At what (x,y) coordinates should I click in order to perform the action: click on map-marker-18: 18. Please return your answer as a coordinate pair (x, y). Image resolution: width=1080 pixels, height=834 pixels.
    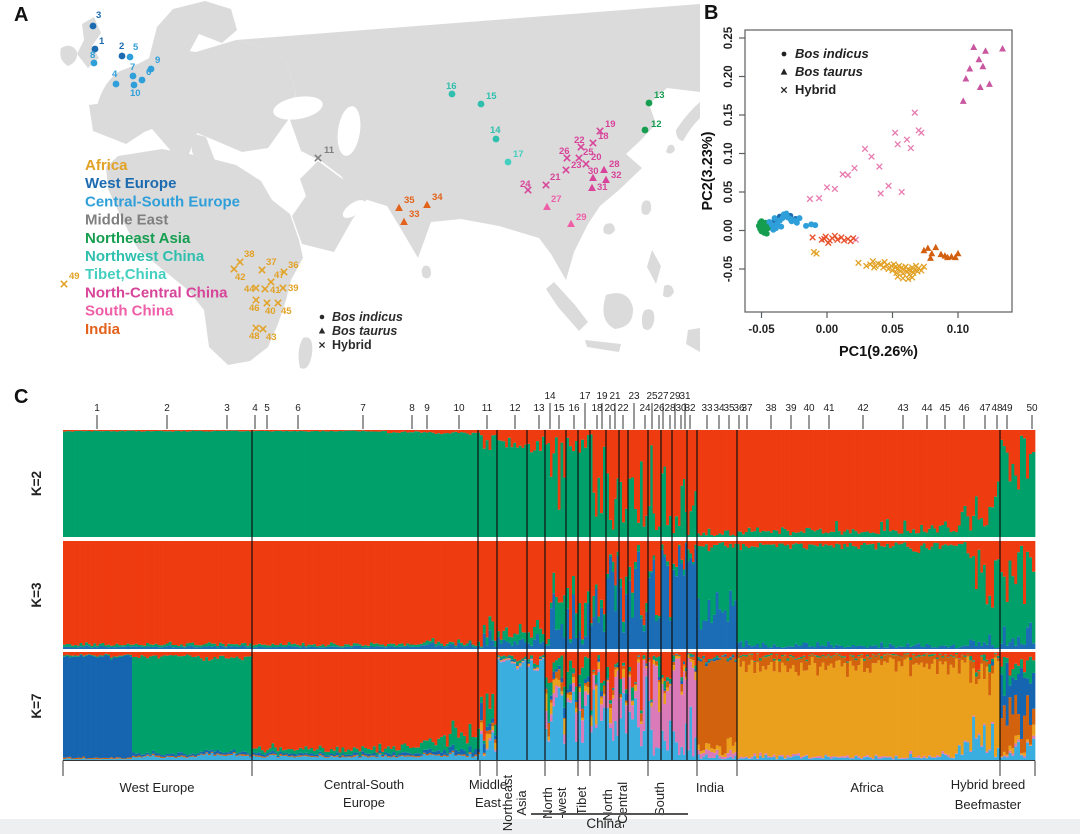
    Looking at the image, I should click on (599, 139).